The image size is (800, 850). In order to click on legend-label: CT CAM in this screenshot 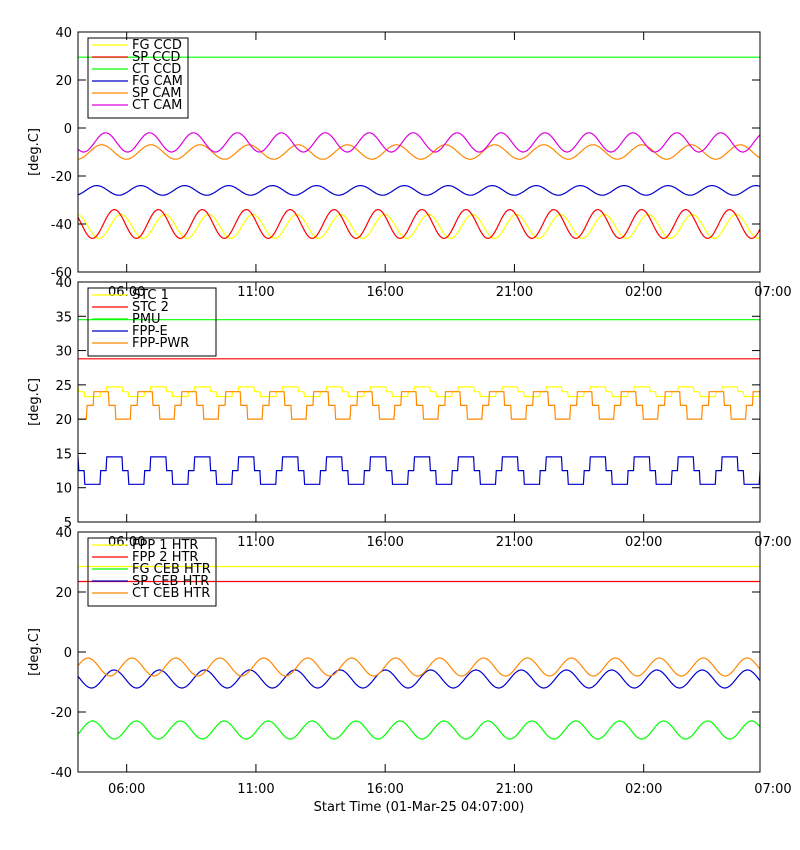, I will do `click(157, 105)`.